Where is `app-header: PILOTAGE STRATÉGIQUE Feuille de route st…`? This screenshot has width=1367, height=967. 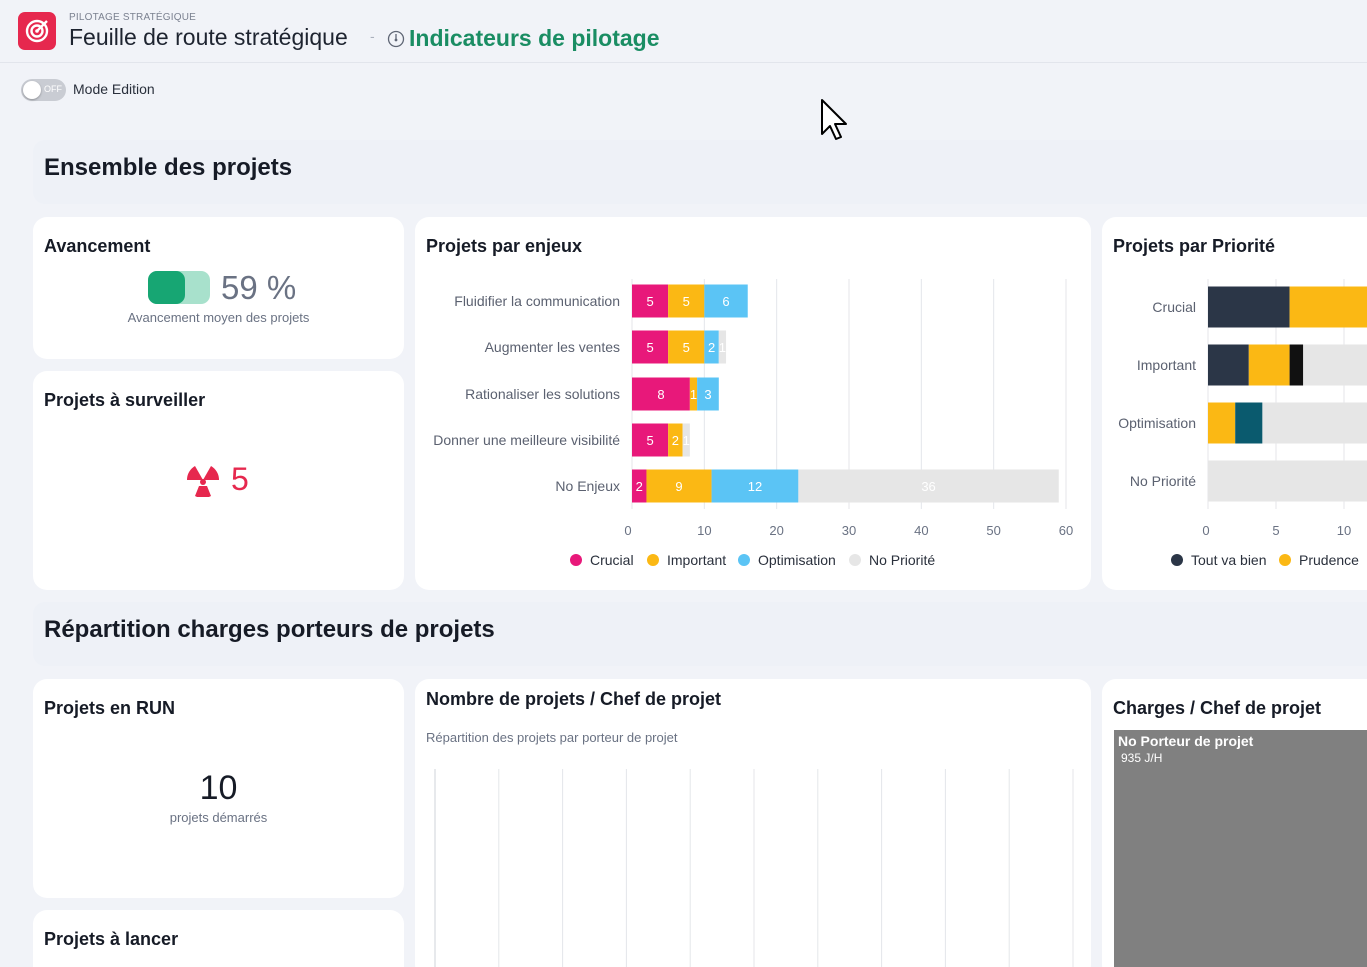
app-header: PILOTAGE STRATÉGIQUE Feuille de route st… is located at coordinates (683, 31).